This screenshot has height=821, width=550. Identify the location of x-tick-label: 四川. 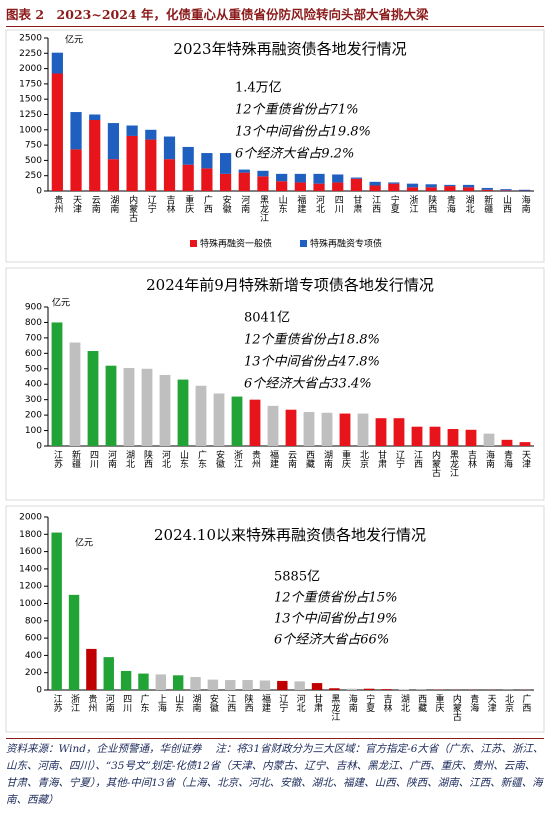
(338, 204).